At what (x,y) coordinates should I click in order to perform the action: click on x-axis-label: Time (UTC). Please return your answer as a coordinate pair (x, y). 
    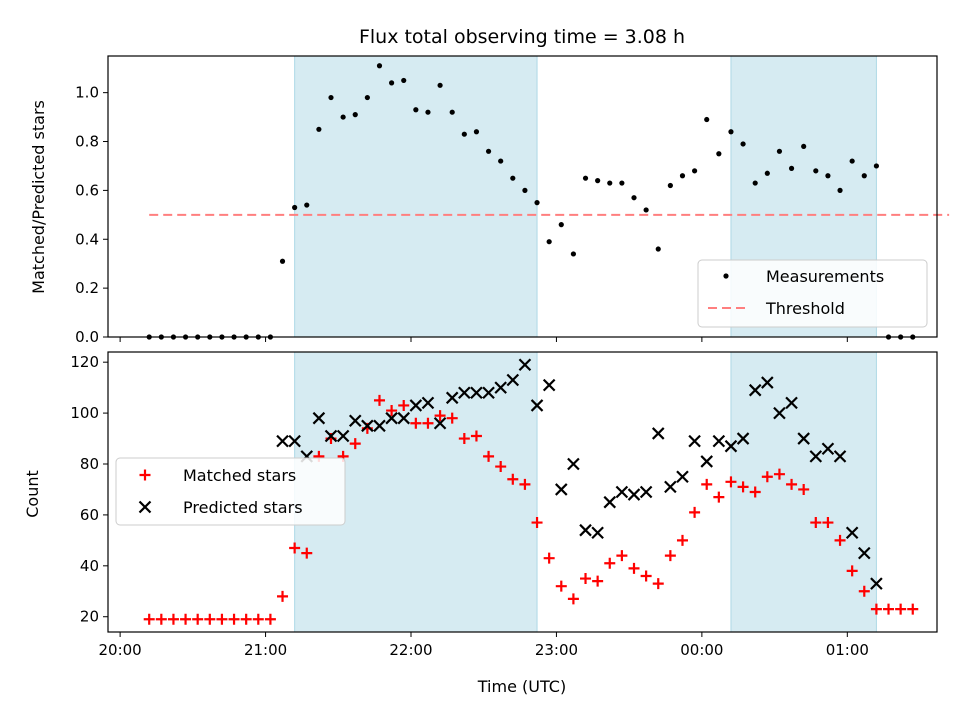
    Looking at the image, I should click on (521, 686).